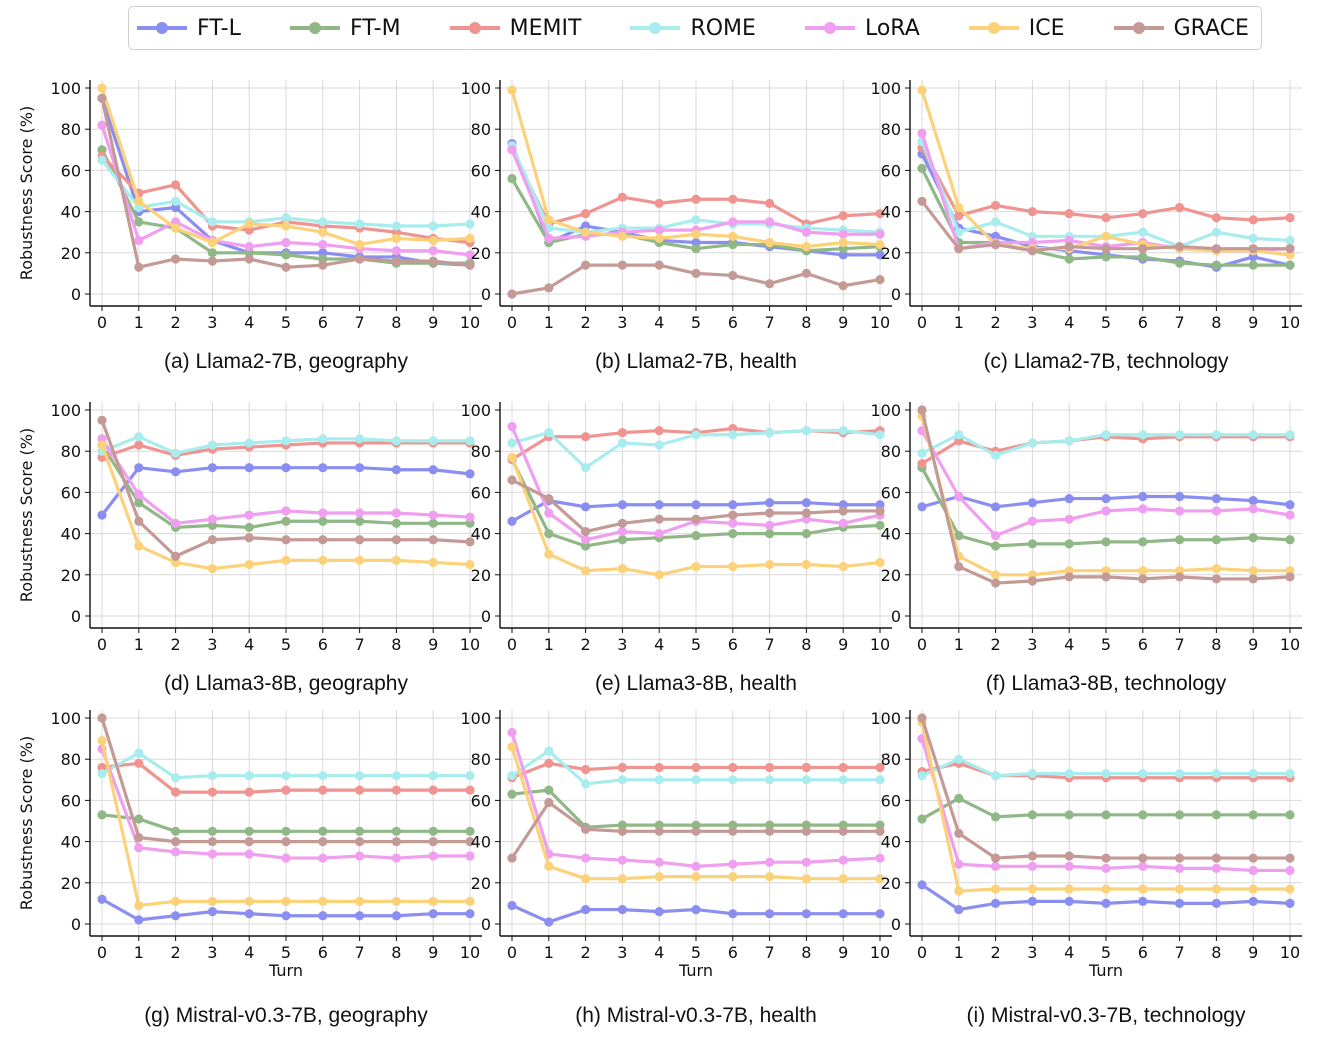 This screenshot has height=1045, width=1320. I want to click on x-tick-label: 2, so click(586, 644).